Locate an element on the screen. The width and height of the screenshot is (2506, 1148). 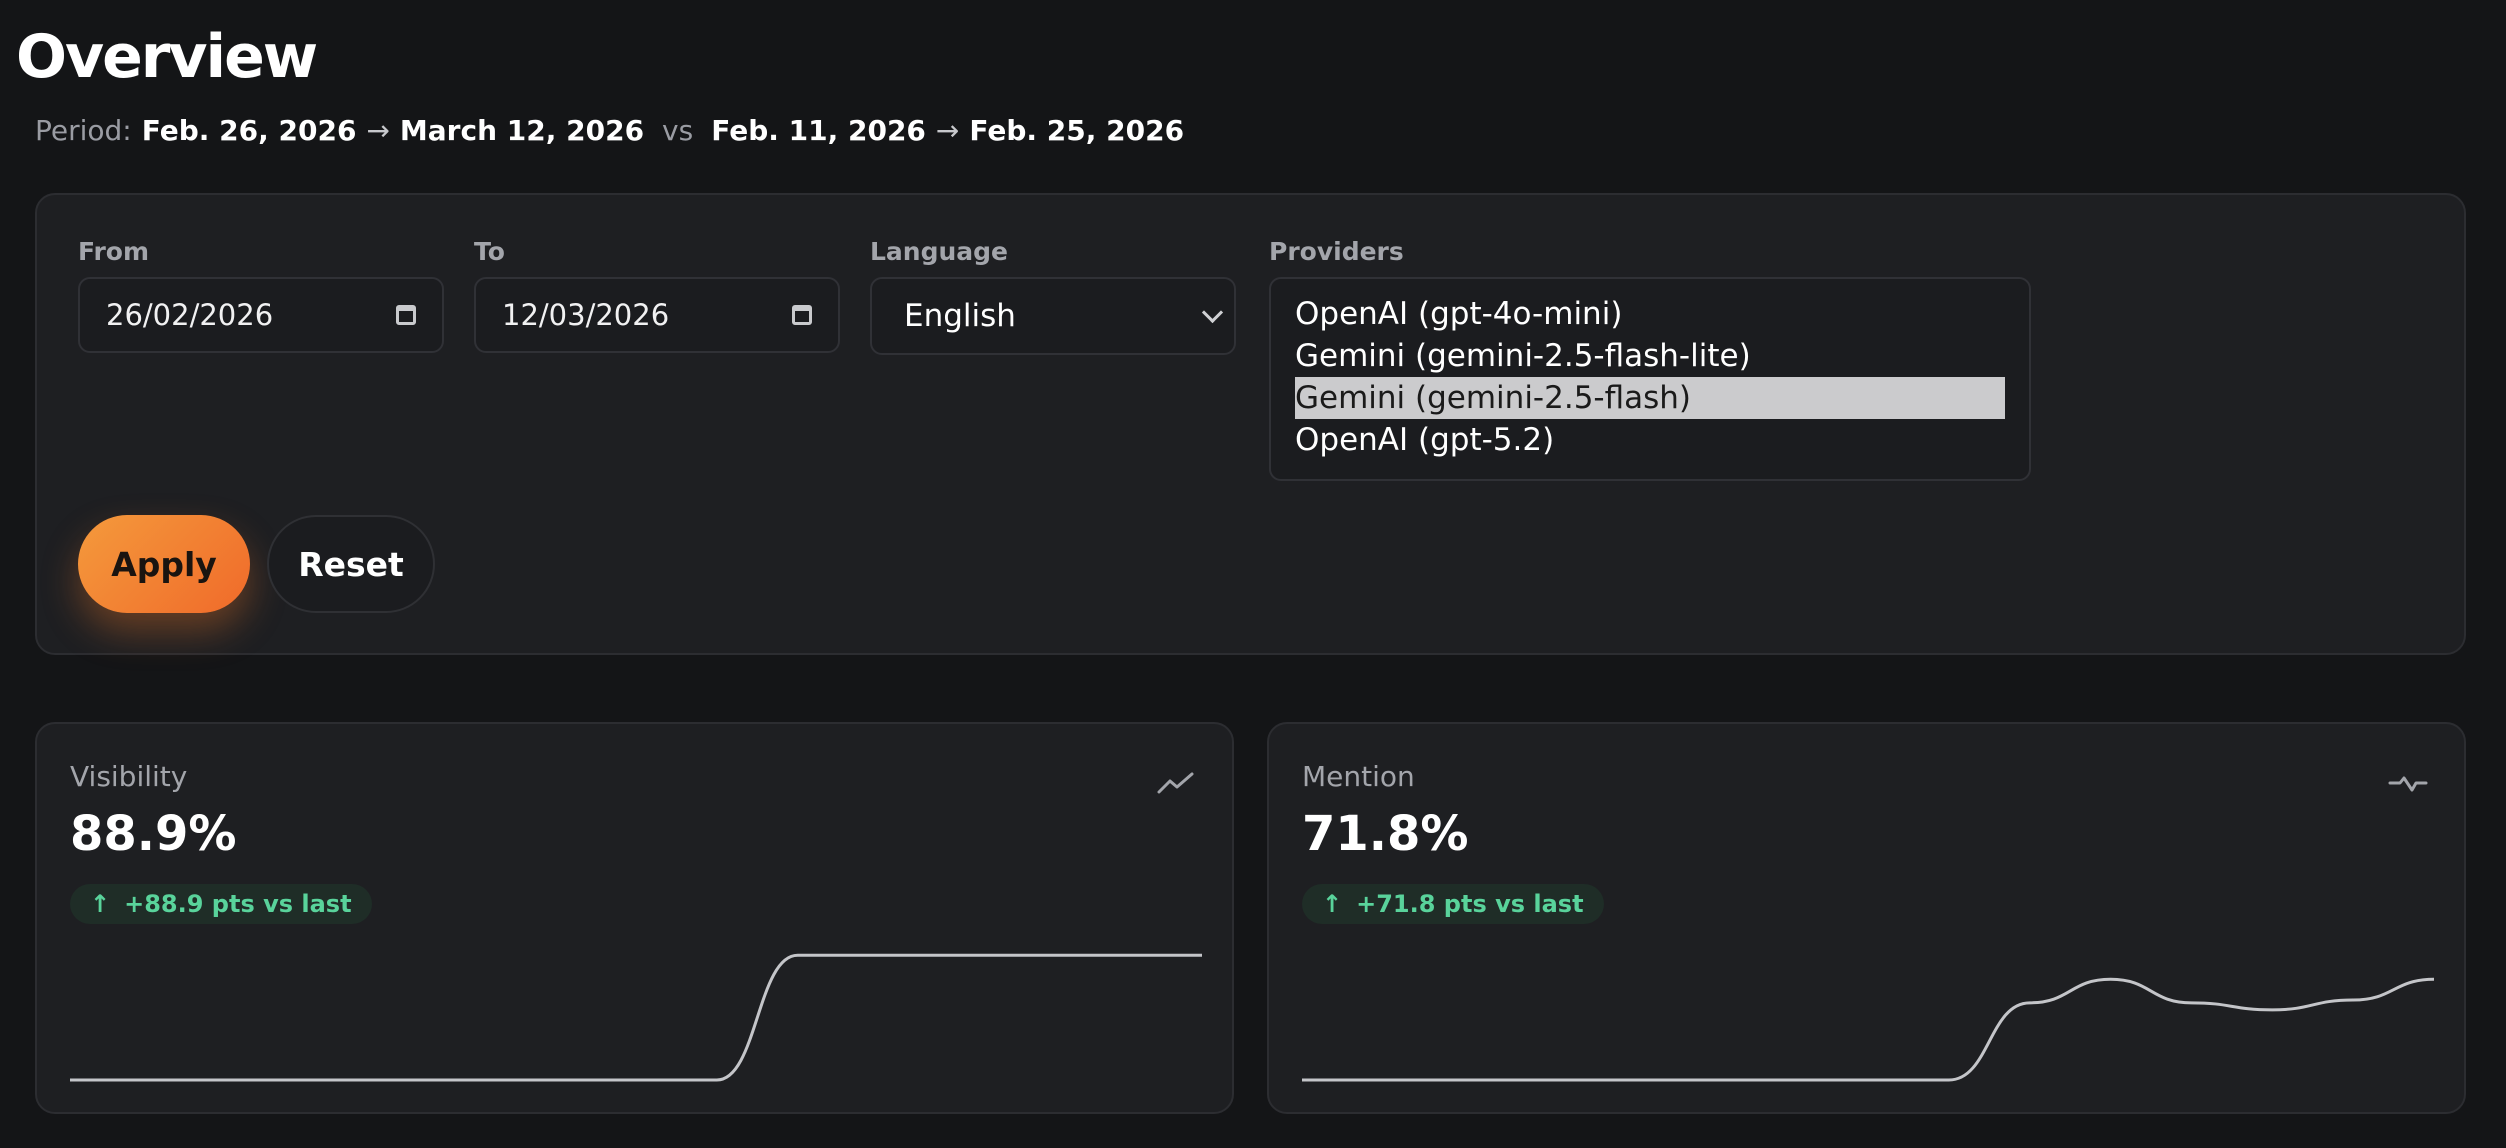
vs-label: vs is located at coordinates (678, 130).